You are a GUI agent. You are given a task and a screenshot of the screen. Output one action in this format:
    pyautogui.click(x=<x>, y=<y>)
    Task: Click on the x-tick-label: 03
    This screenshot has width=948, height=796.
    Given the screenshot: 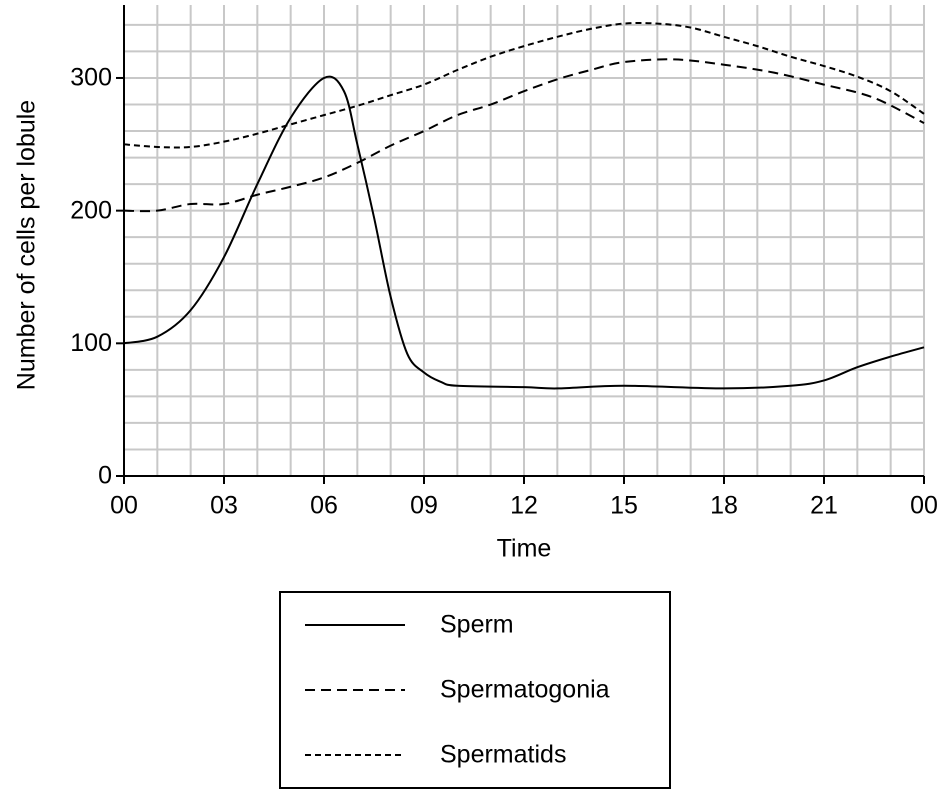 What is the action you would take?
    pyautogui.click(x=224, y=506)
    